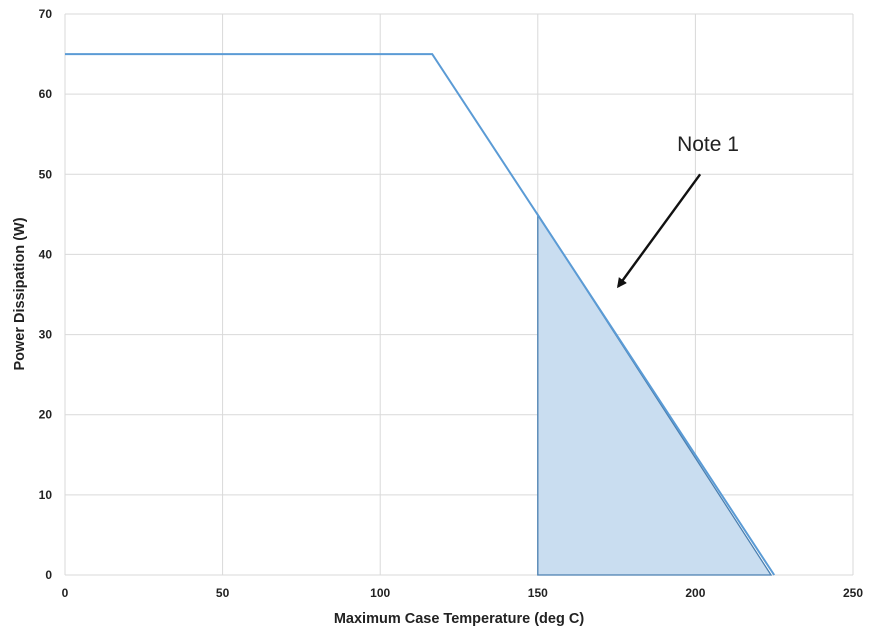  I want to click on x-tick-label: 50, so click(223, 593).